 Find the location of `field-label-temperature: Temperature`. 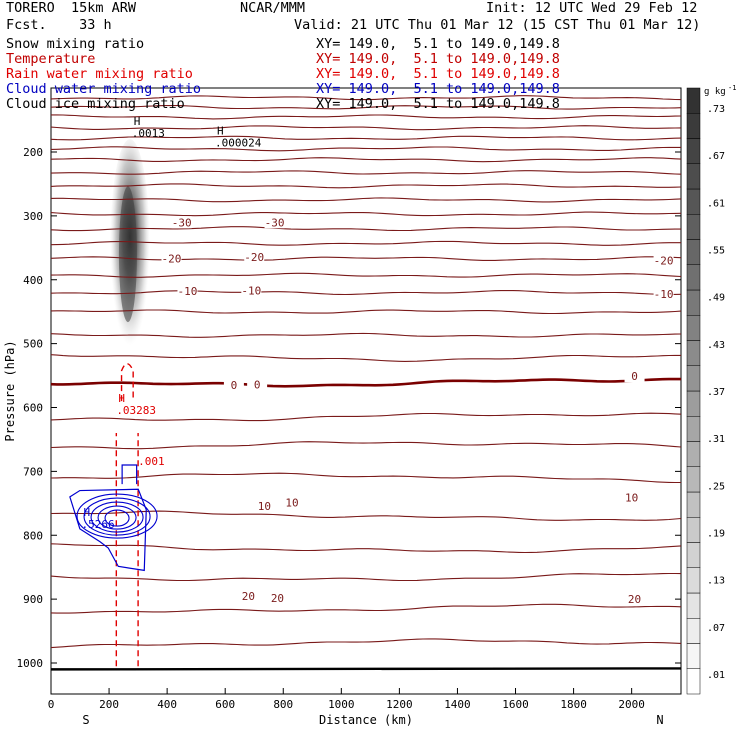

field-label-temperature: Temperature is located at coordinates (51, 59).